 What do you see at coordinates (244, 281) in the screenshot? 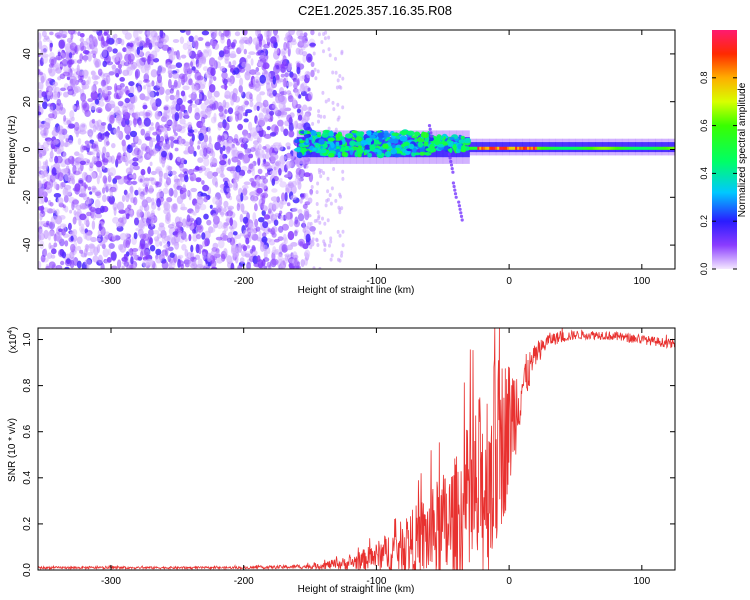
I see `spectrogram-x-tick-label: -200` at bounding box center [244, 281].